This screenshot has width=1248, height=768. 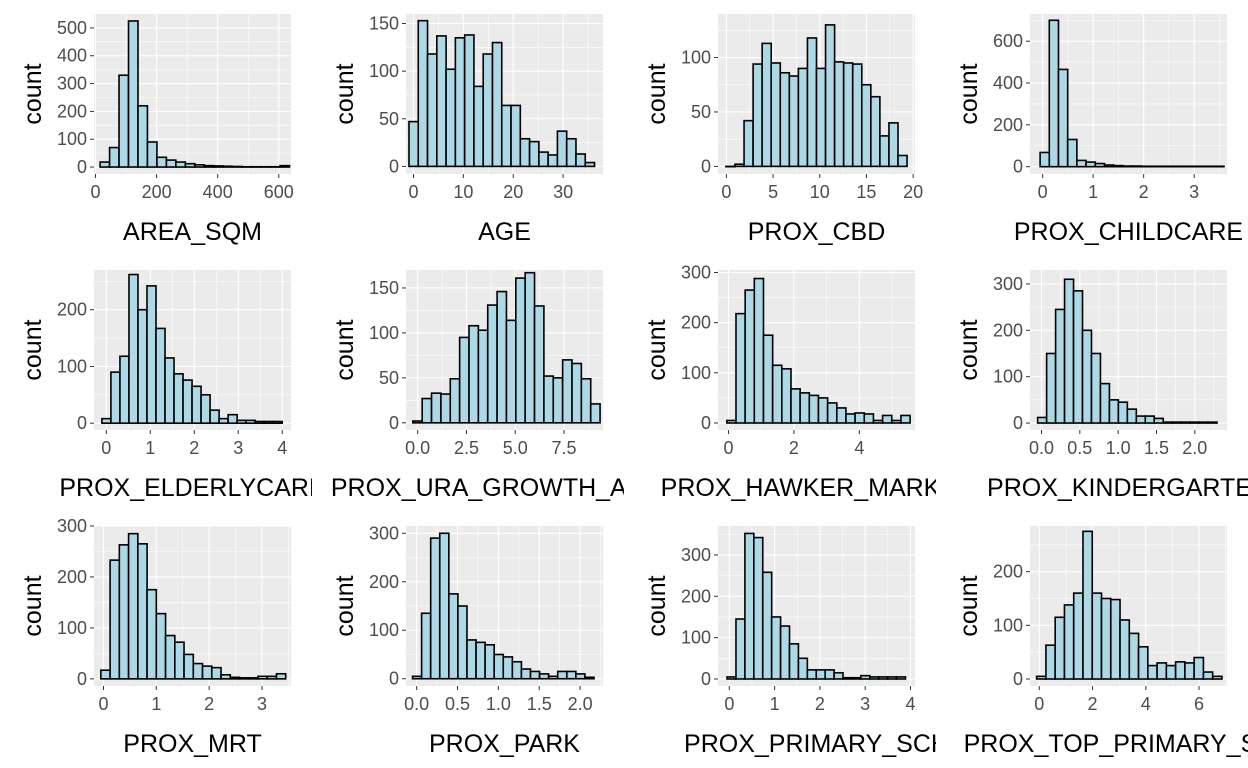 What do you see at coordinates (866, 192) in the screenshot?
I see `x-tick-label: 15` at bounding box center [866, 192].